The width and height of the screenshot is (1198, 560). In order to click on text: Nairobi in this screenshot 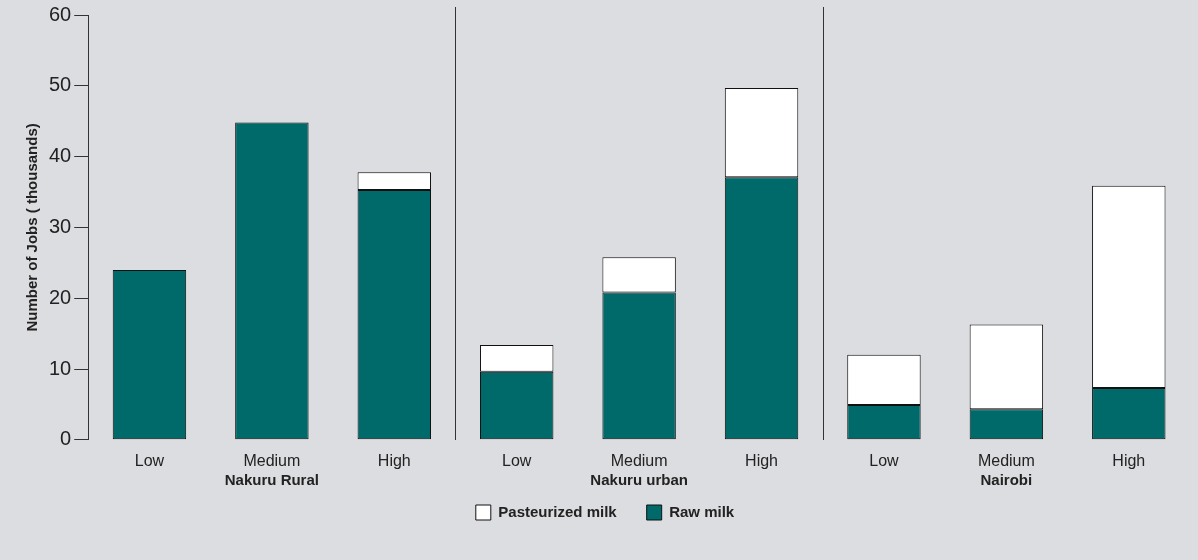, I will do `click(1006, 480)`.